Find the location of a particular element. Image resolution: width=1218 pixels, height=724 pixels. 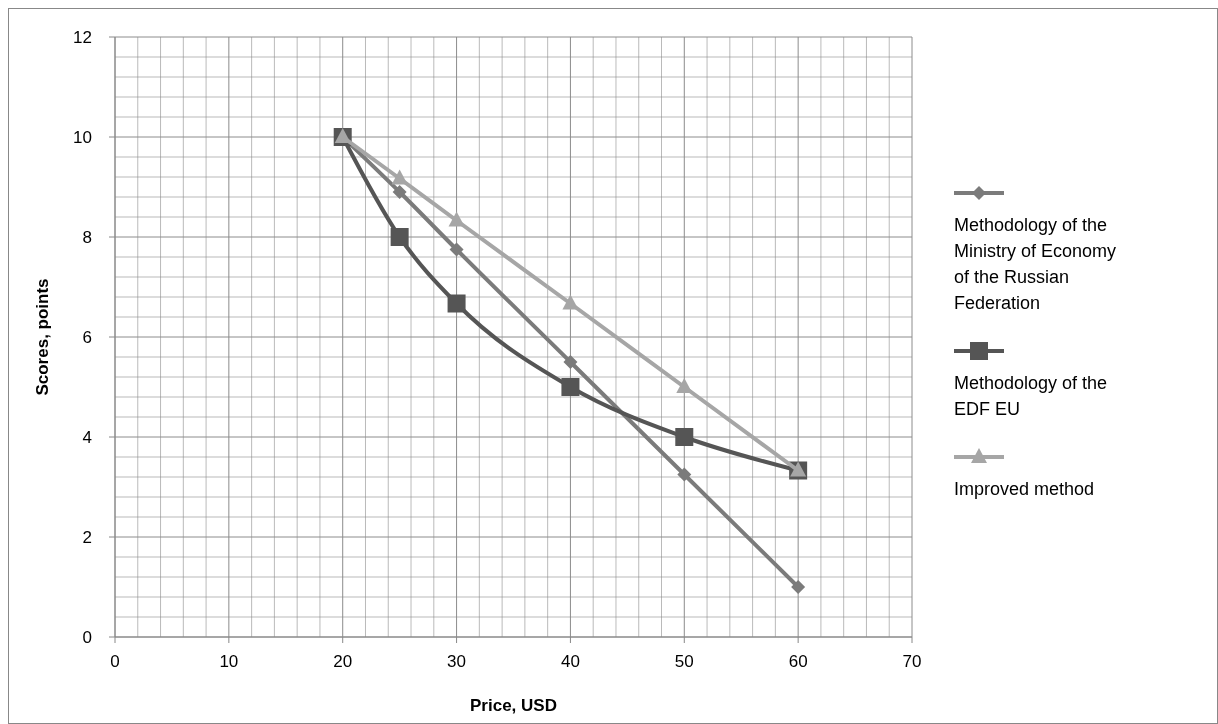

x-axis-title: Price, USD is located at coordinates (513, 705).